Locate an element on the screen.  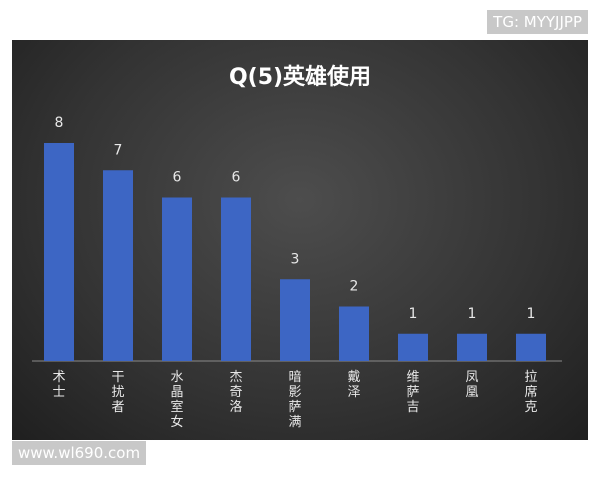
x-tick-label: 干扰者 is located at coordinates (118, 392).